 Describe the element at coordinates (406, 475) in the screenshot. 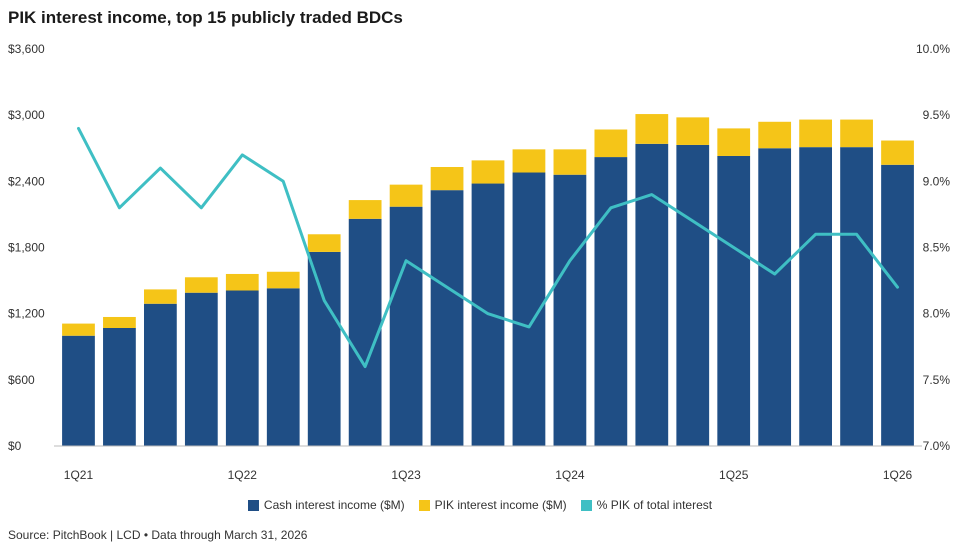

I see `x-tick-label: 1Q23` at that location.